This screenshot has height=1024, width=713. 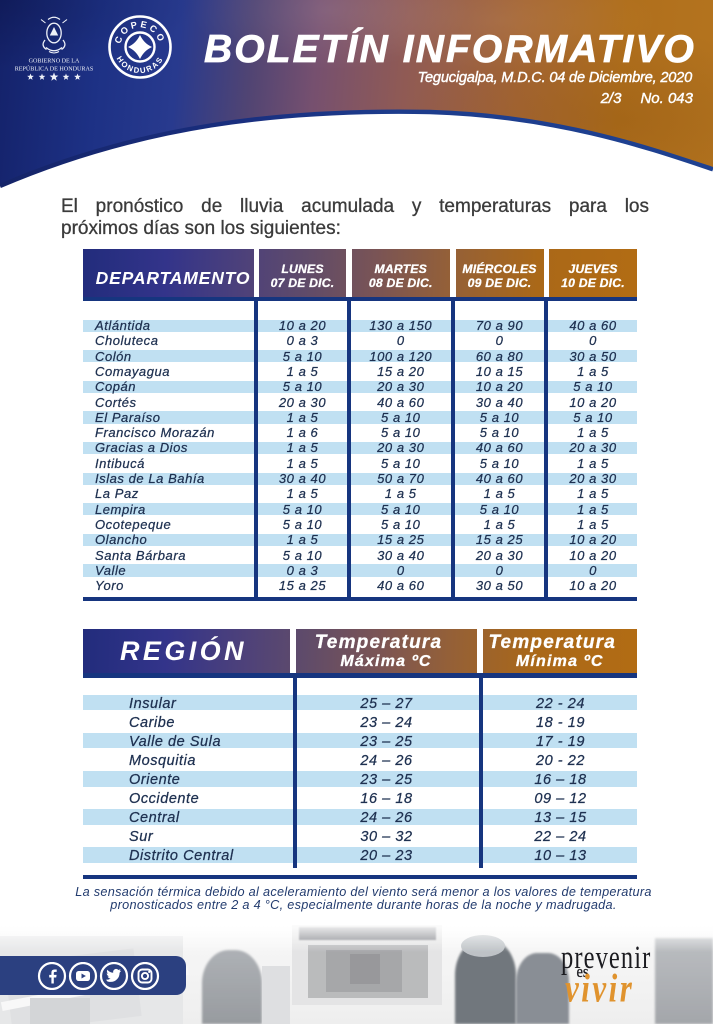 What do you see at coordinates (54, 69) in the screenshot?
I see `svg-text: REPÚBLICA DE HONDURAS` at bounding box center [54, 69].